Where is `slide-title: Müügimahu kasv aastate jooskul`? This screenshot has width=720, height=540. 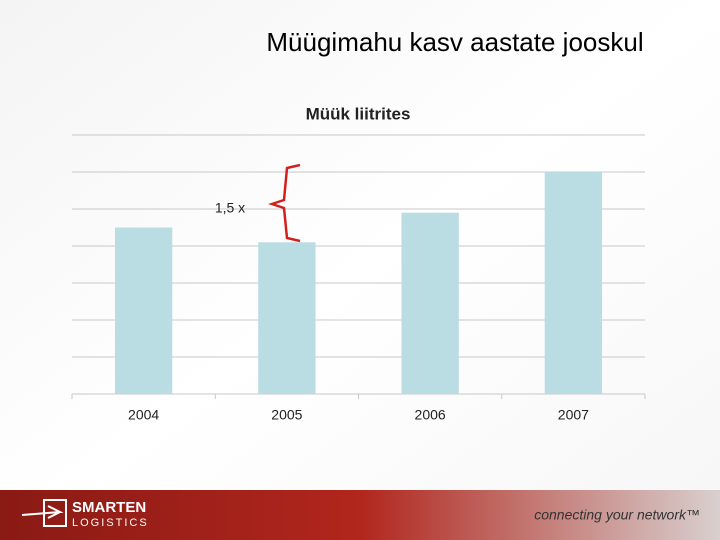 slide-title: Müügimahu kasv aastate jooskul is located at coordinates (454, 42).